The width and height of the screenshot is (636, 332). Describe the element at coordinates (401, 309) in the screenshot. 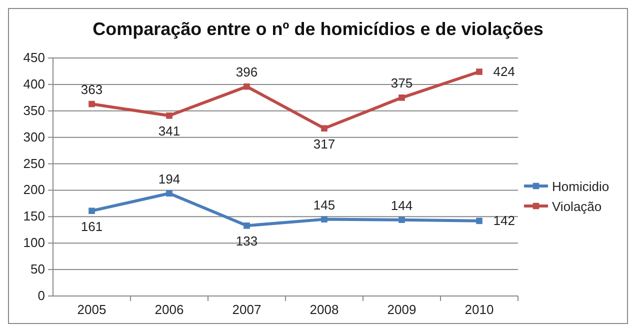

I see `x-tick-label: 2009` at that location.